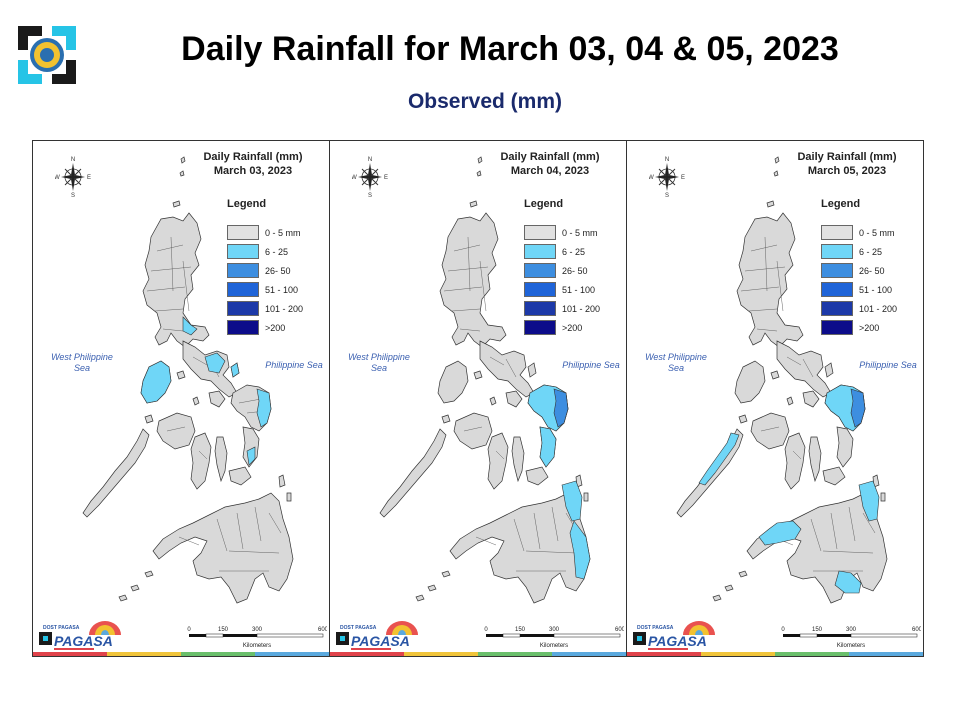 The image size is (960, 720). I want to click on legend-title: Legend, so click(841, 204).